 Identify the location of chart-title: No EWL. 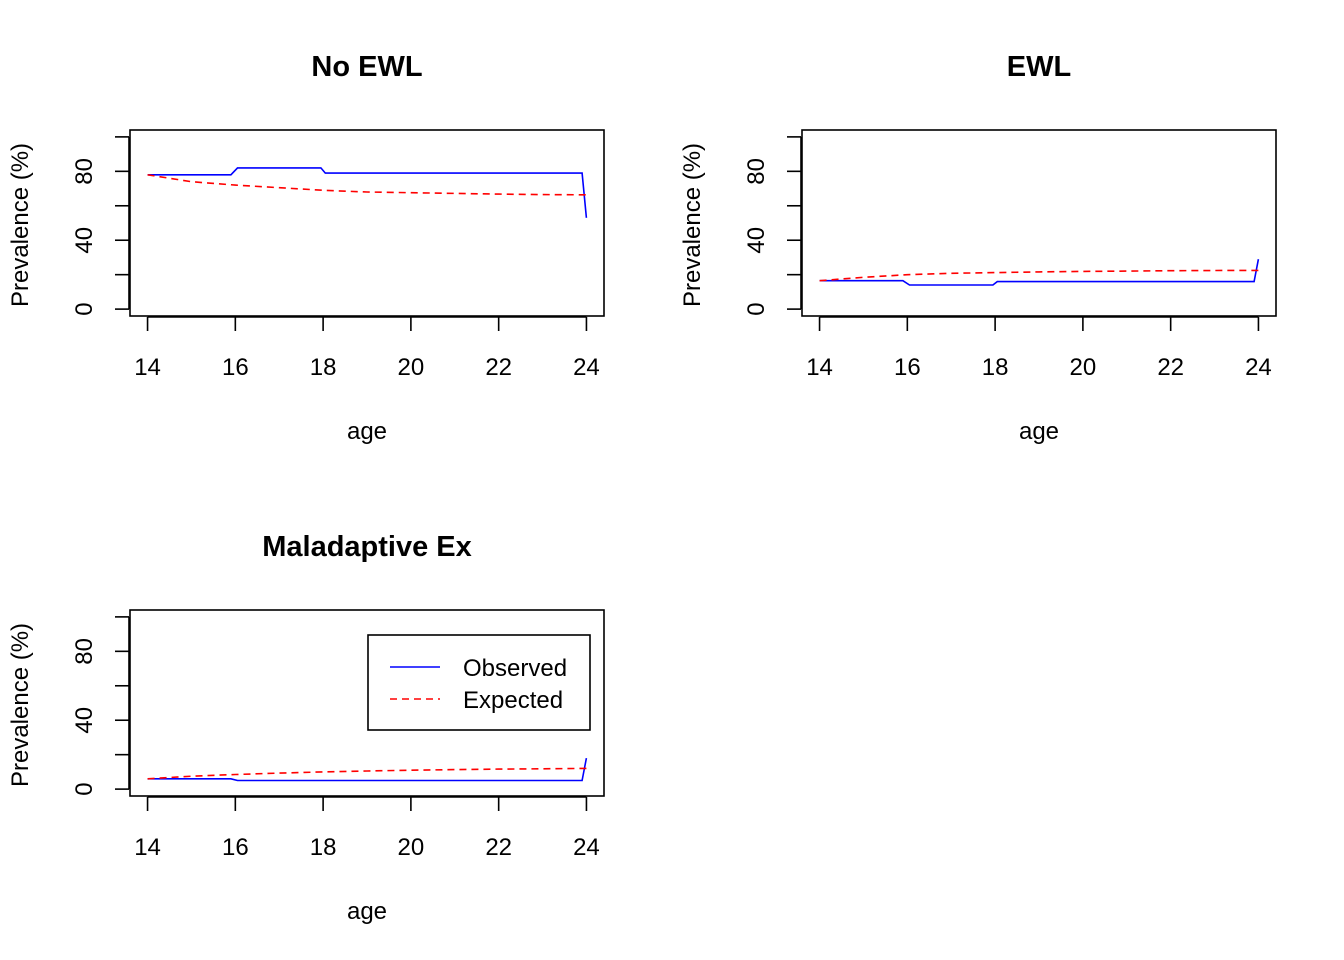
(366, 67).